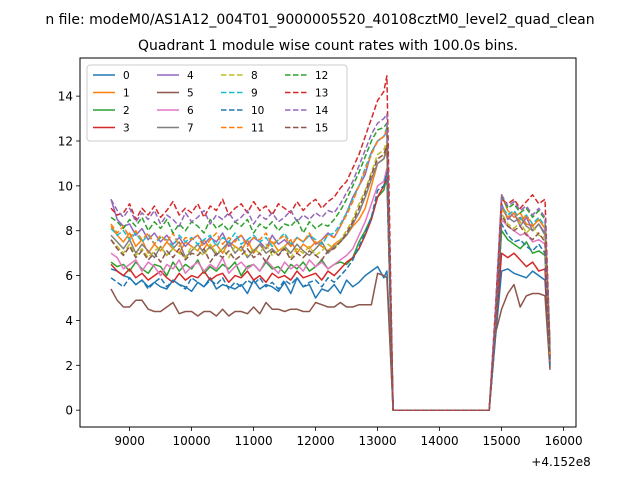  Describe the element at coordinates (502, 441) in the screenshot. I see `x-tick-label: 15000` at that location.